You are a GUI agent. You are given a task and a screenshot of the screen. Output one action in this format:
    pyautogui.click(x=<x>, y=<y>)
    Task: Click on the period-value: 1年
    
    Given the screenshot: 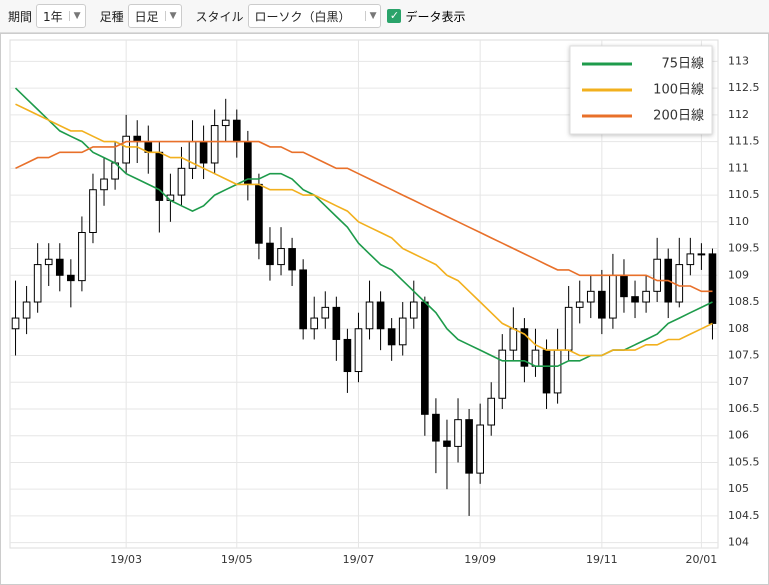 What is the action you would take?
    pyautogui.click(x=53, y=16)
    